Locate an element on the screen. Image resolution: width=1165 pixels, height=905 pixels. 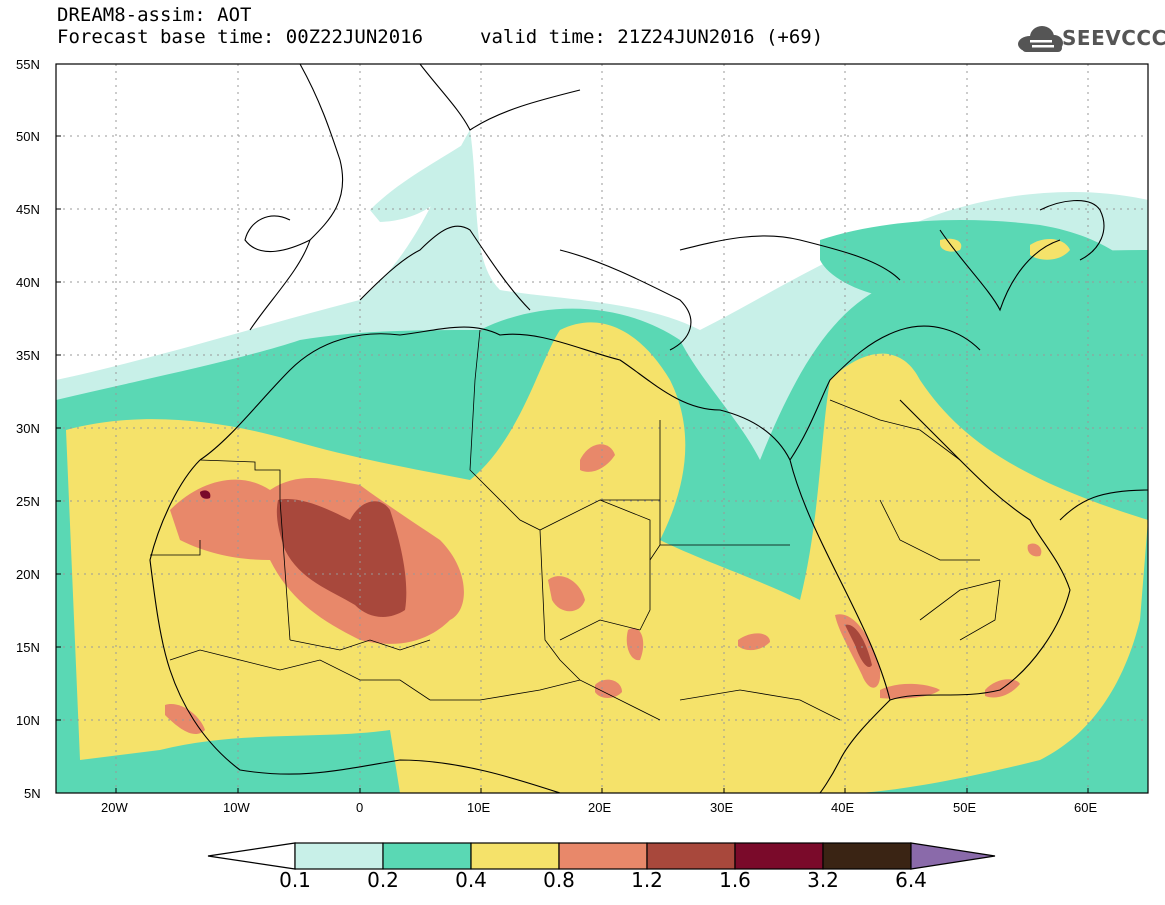
lat-label-30n: 30N is located at coordinates (28, 428).